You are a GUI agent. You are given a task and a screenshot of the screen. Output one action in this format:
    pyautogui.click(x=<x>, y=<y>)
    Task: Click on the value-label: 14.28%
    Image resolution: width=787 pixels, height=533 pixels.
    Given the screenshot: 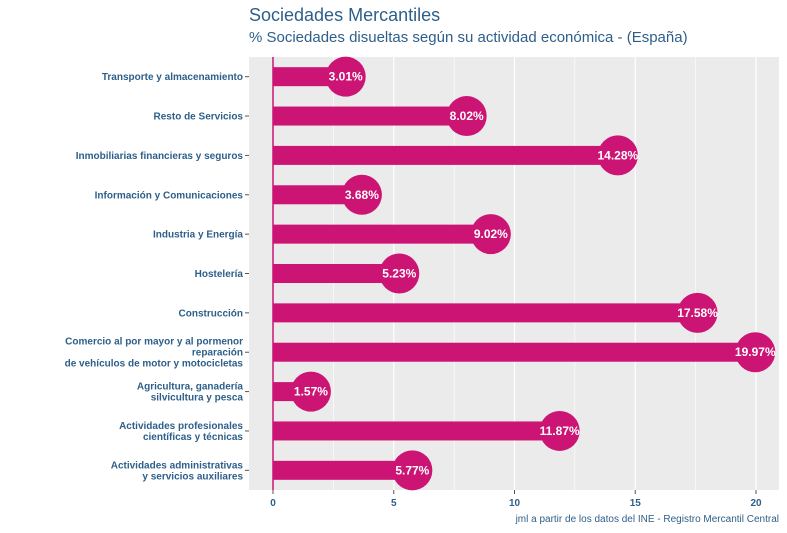 What is the action you would take?
    pyautogui.click(x=618, y=155)
    